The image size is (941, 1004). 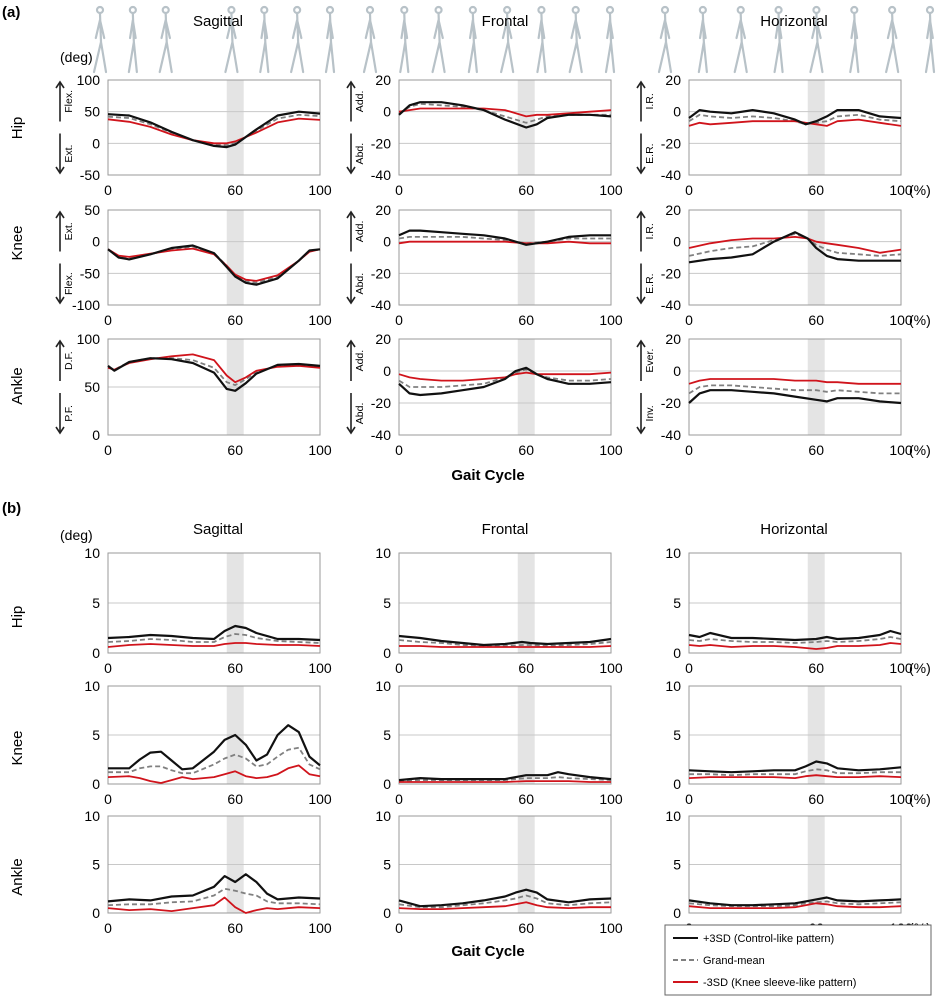 I want to click on x-tick-a-hip-frontal-0: 0, so click(x=399, y=190).